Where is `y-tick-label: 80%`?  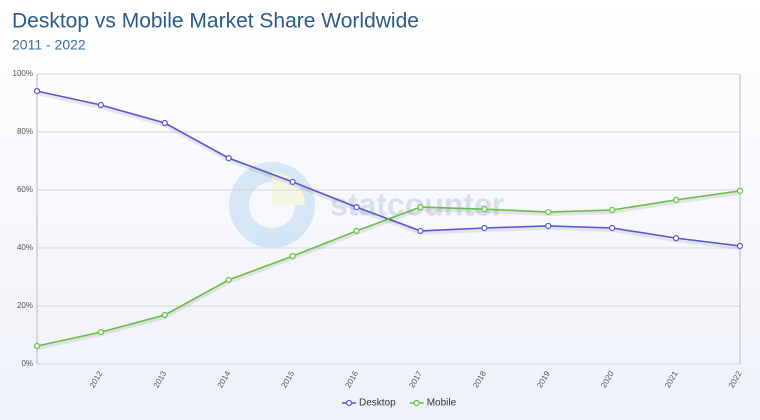 y-tick-label: 80% is located at coordinates (25, 131).